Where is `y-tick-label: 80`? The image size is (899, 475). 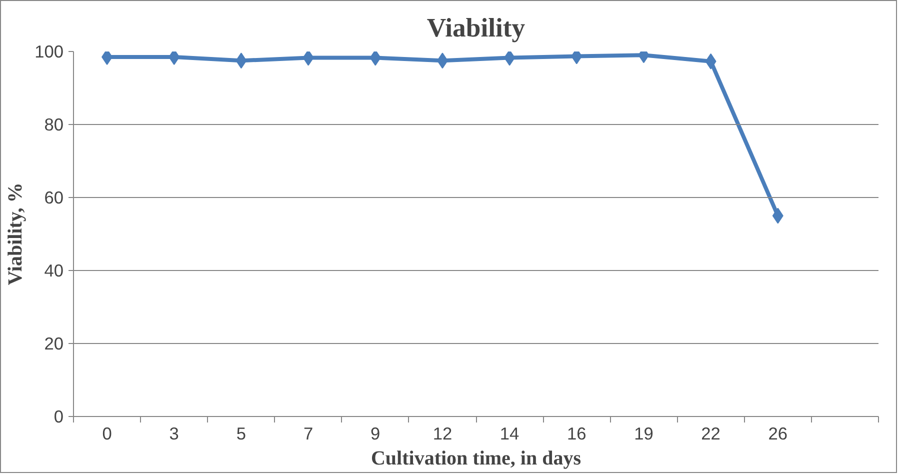 y-tick-label: 80 is located at coordinates (54, 124).